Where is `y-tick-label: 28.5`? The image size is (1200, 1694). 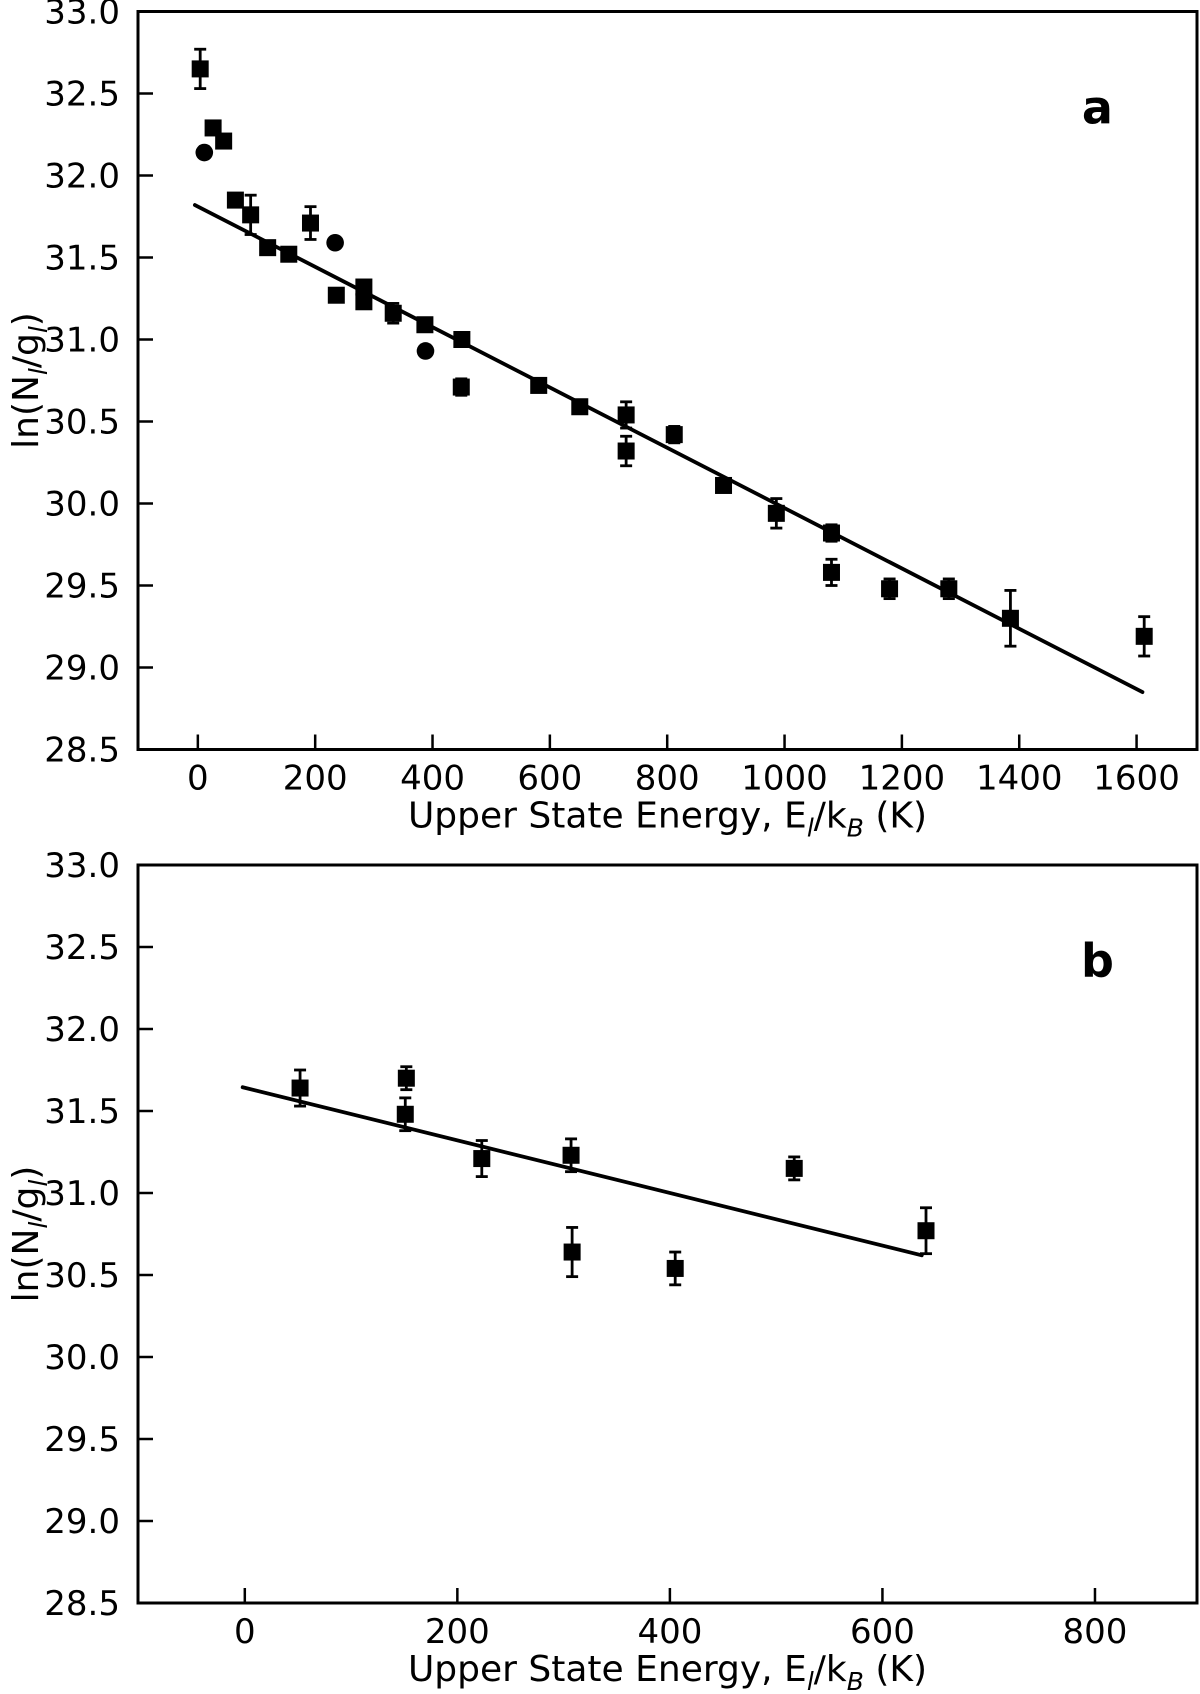 y-tick-label: 28.5 is located at coordinates (82, 751).